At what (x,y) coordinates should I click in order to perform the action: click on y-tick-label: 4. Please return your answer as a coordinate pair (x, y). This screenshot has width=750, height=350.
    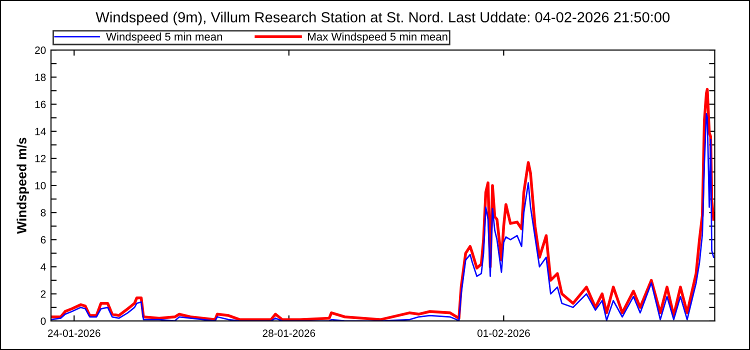
    Looking at the image, I should click on (43, 267).